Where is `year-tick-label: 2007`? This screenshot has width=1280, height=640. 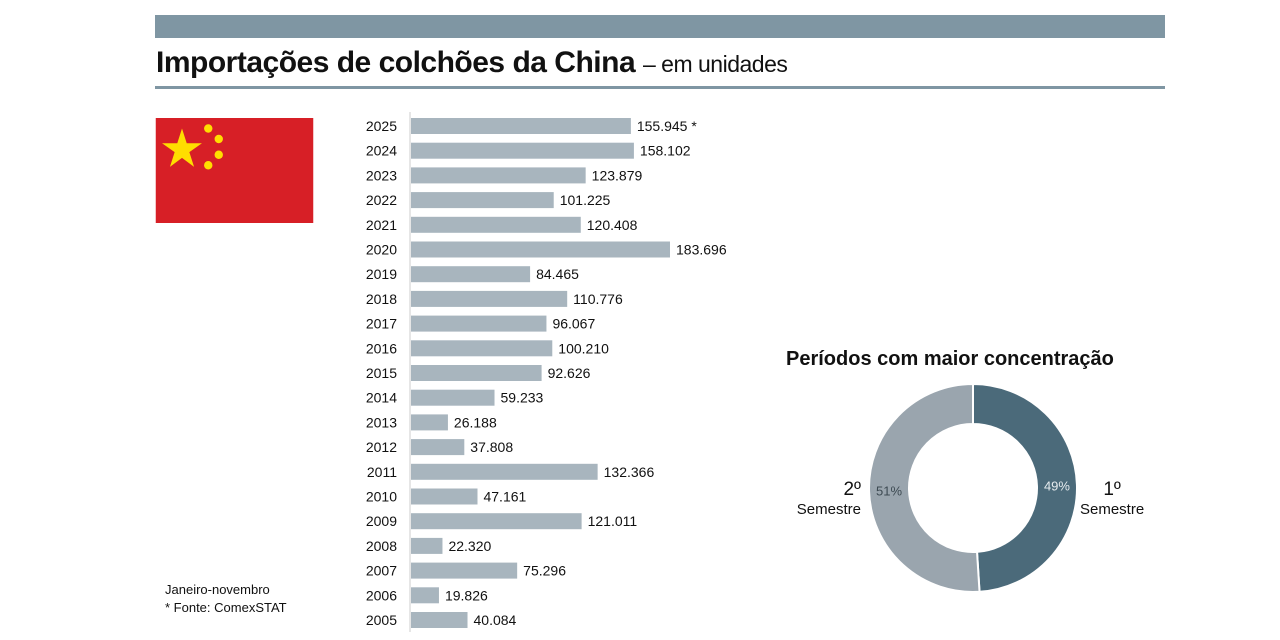 year-tick-label: 2007 is located at coordinates (381, 571).